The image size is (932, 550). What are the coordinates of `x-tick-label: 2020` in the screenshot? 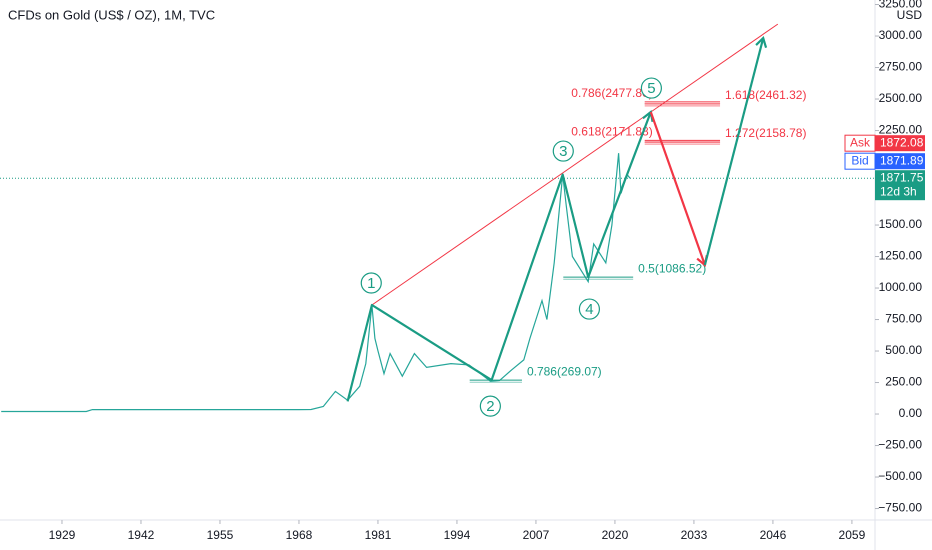 It's located at (615, 535).